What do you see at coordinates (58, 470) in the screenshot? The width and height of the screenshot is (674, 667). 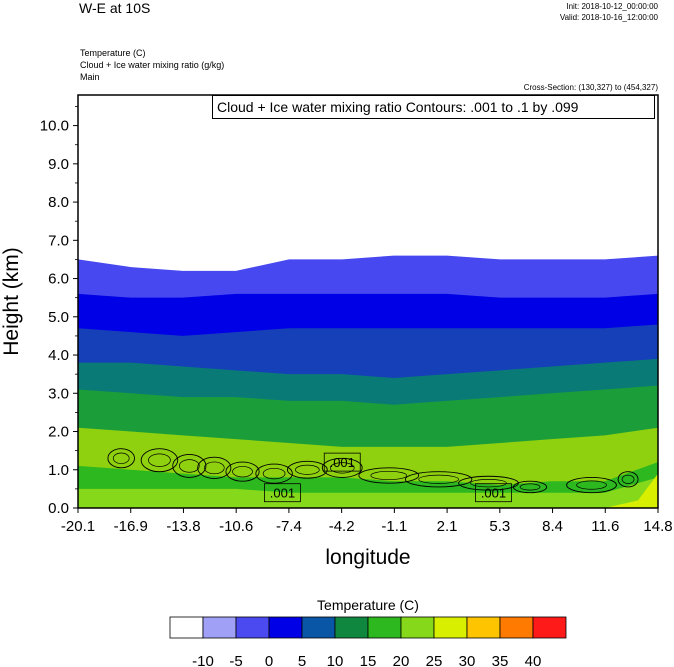 I see `y-tick-label-1: 1.0` at bounding box center [58, 470].